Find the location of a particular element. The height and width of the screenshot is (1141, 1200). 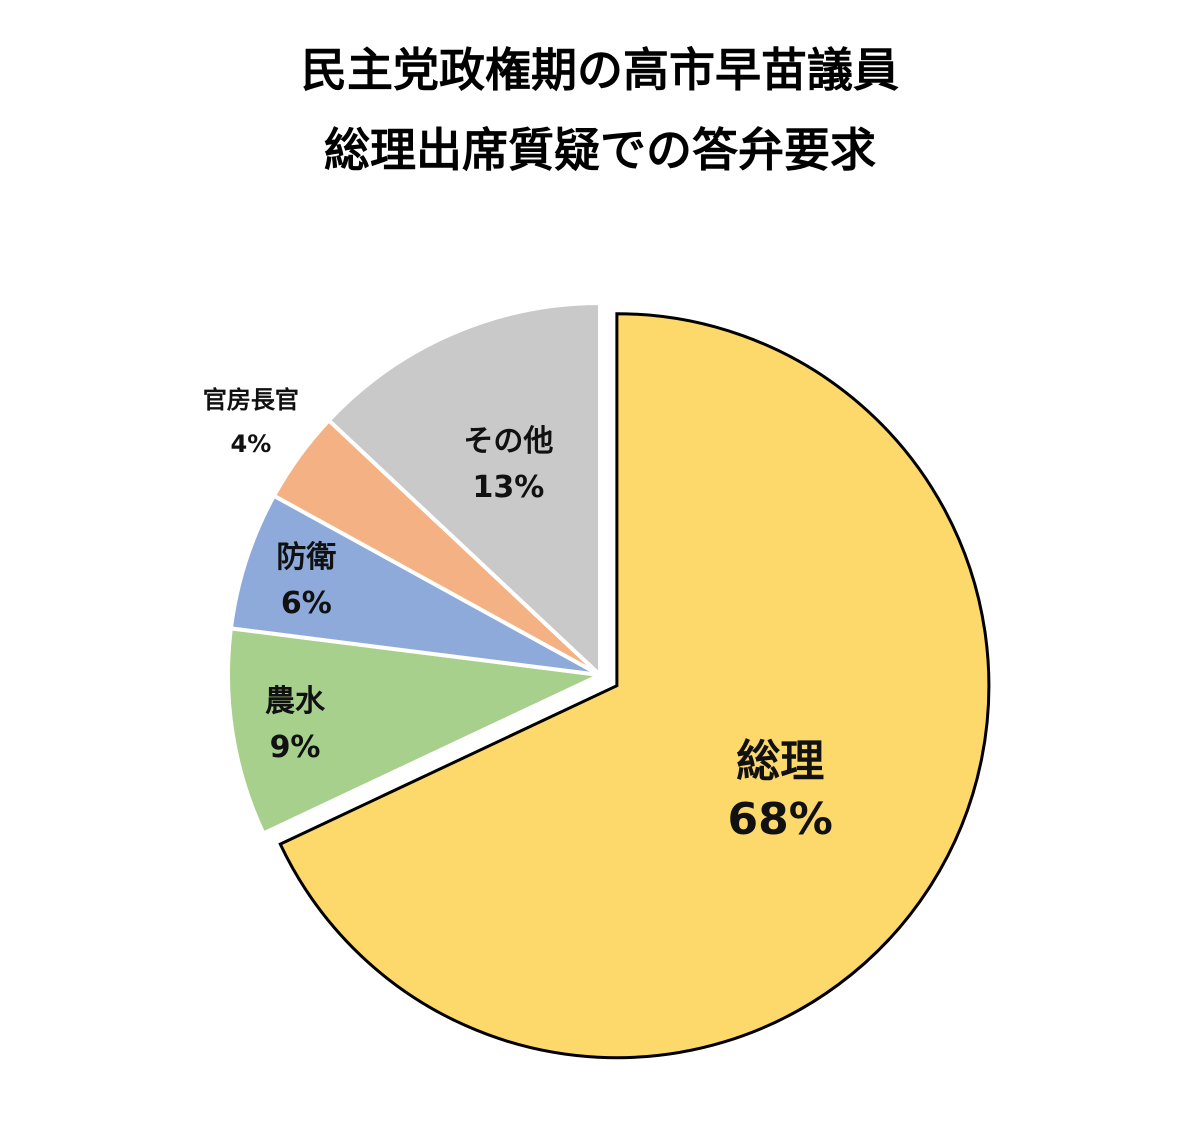

slice-label-value-1: 68% is located at coordinates (780, 819).